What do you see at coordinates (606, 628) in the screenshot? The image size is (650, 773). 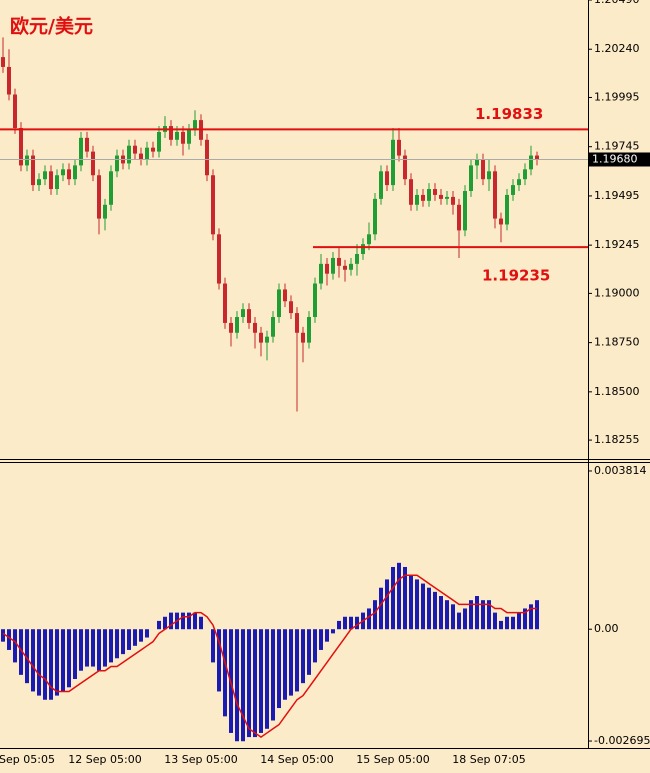 I see `y-tick-label: 0.00` at bounding box center [606, 628].